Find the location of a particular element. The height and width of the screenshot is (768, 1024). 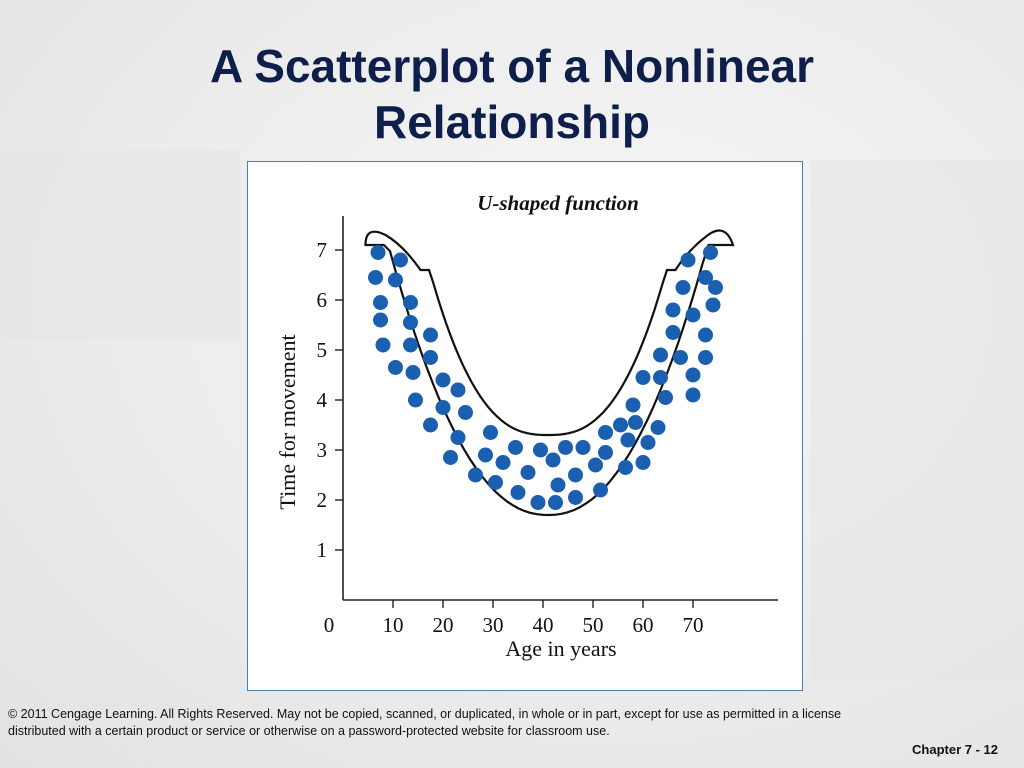

title-line-2: Relationship is located at coordinates (512, 122).